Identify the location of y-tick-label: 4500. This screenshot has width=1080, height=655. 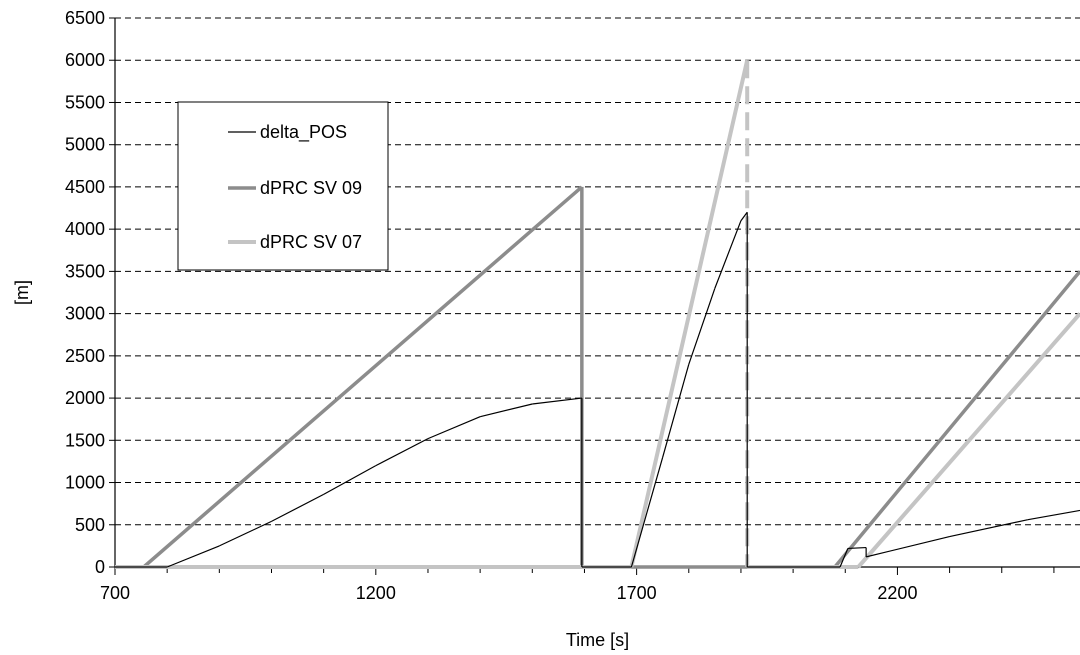
(85, 187).